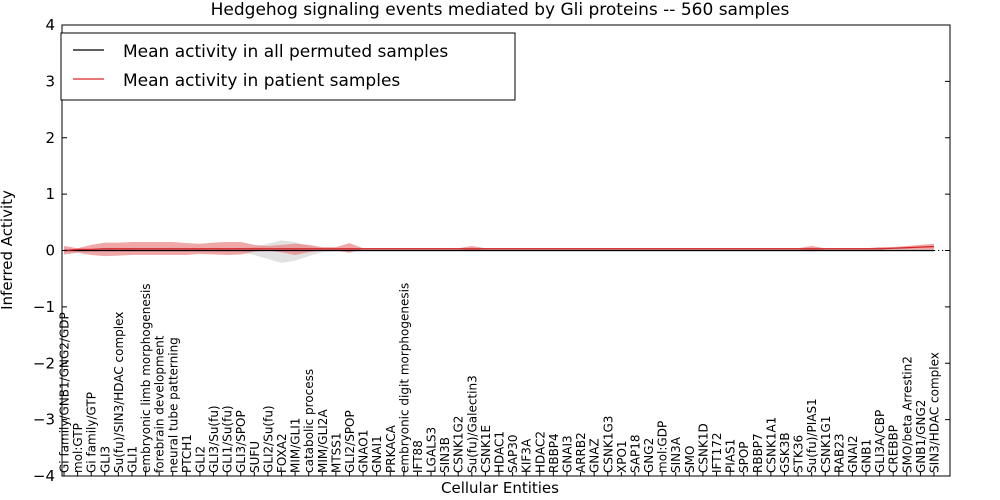  What do you see at coordinates (50, 138) in the screenshot?
I see `y-tick-label: 2` at bounding box center [50, 138].